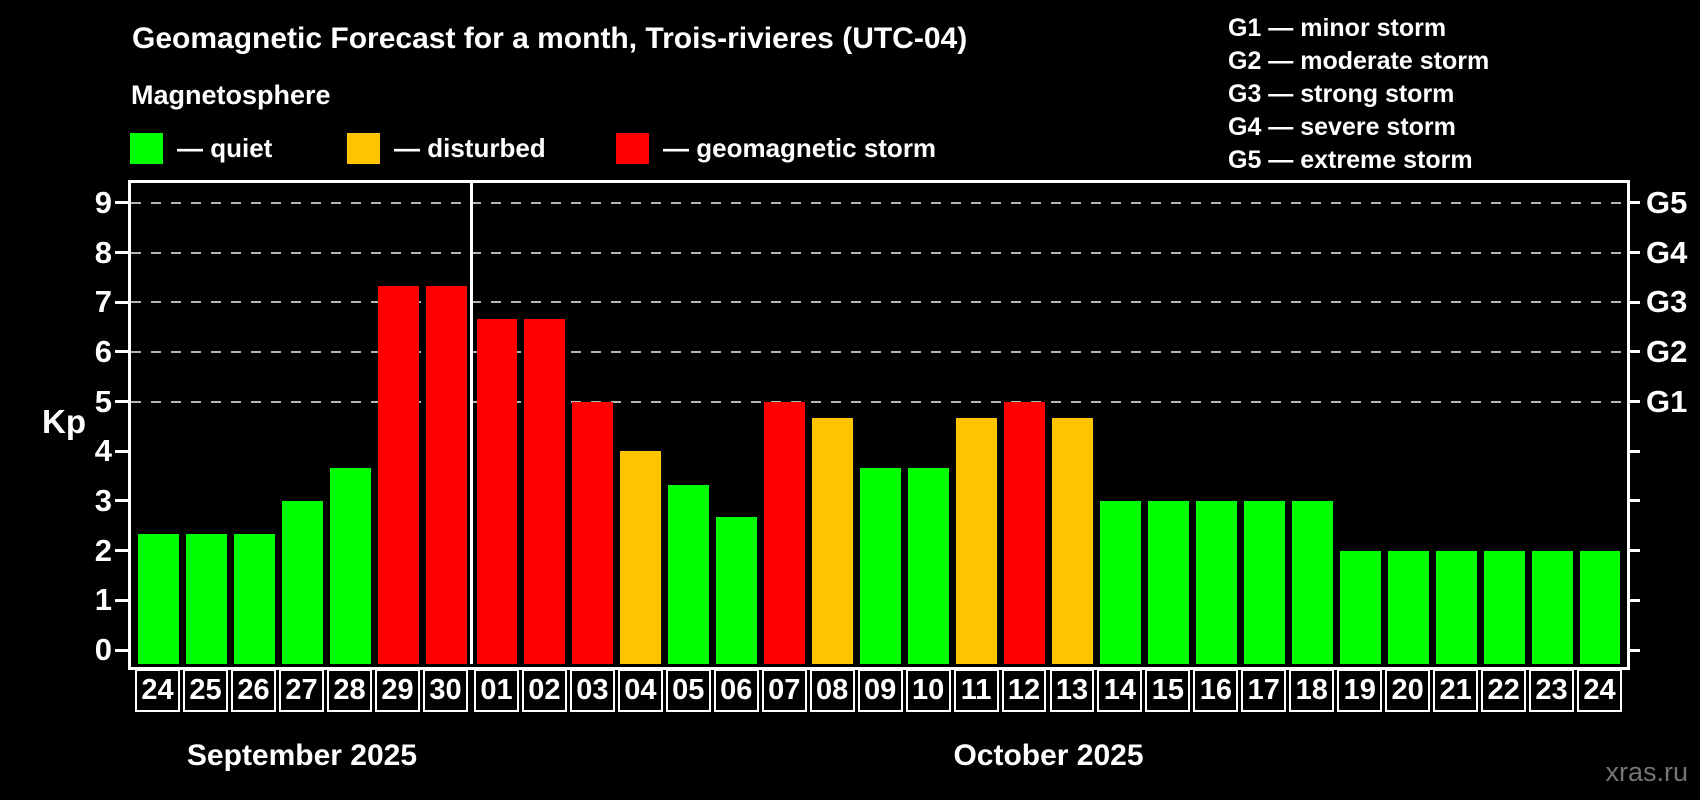 This screenshot has width=1700, height=800. I want to click on legend-item-storm: — geomagnetic storm, so click(776, 148).